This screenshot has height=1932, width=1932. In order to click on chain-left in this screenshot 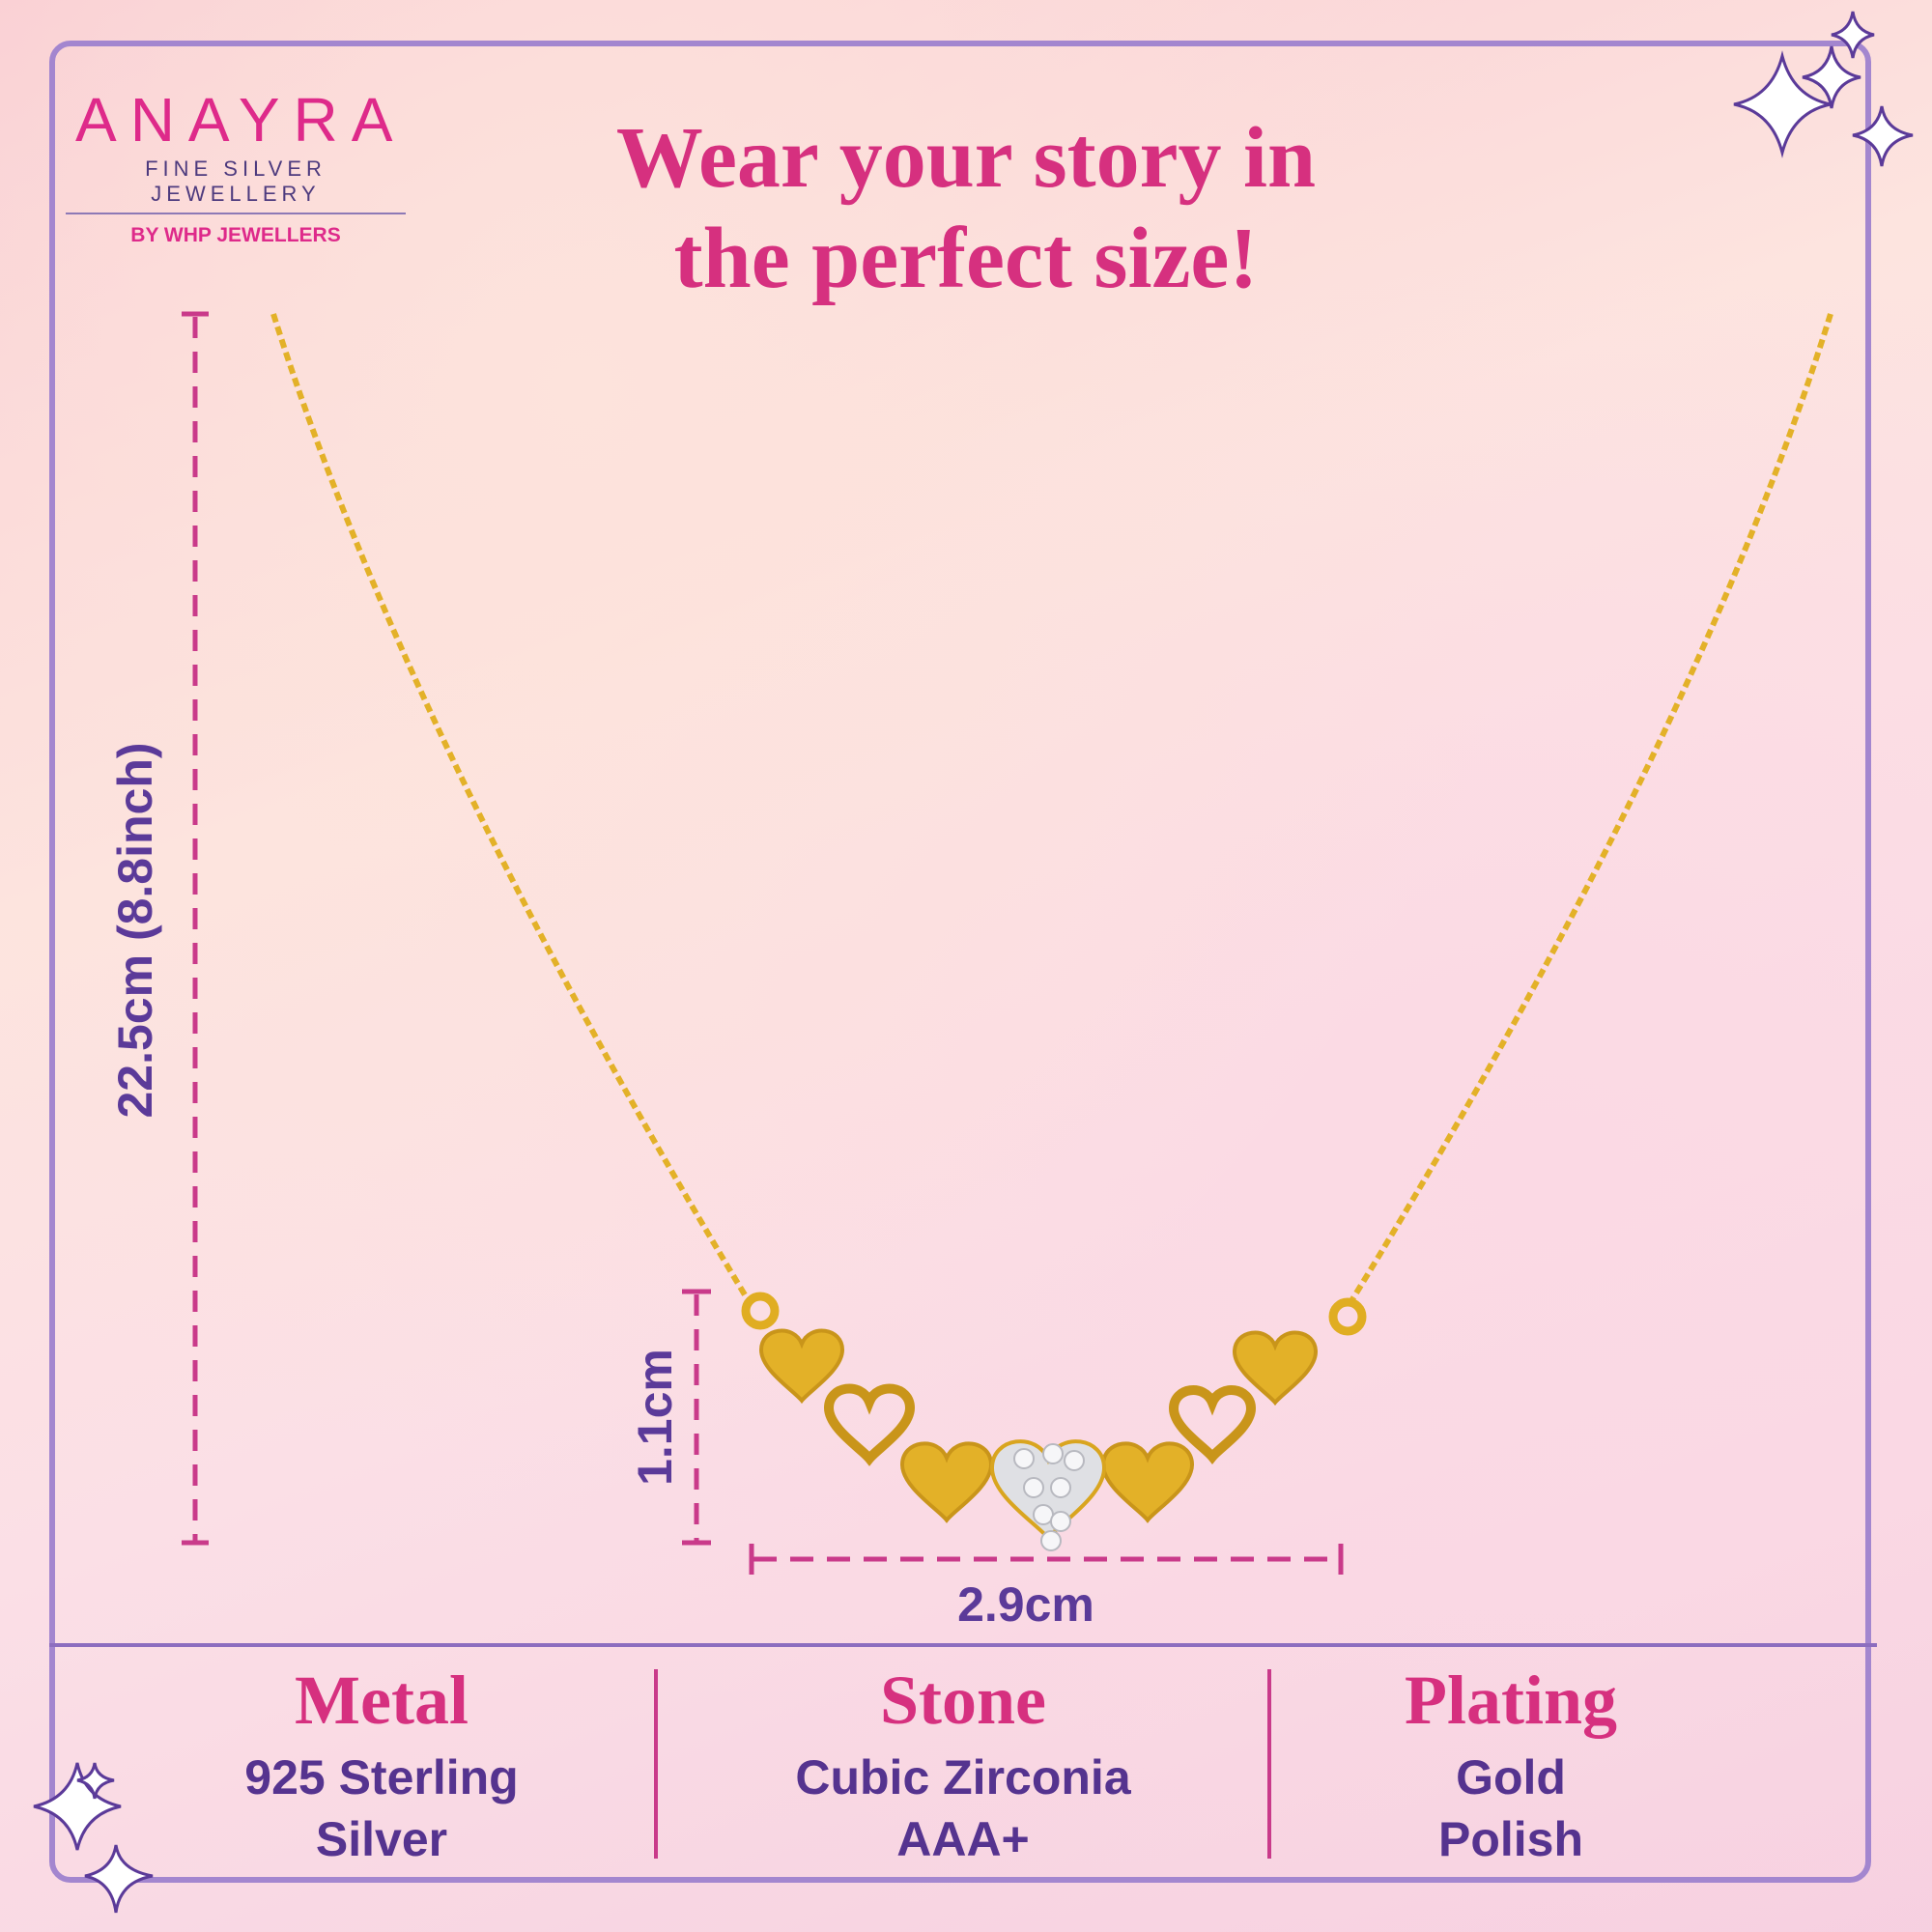, I will do `click(510, 805)`.